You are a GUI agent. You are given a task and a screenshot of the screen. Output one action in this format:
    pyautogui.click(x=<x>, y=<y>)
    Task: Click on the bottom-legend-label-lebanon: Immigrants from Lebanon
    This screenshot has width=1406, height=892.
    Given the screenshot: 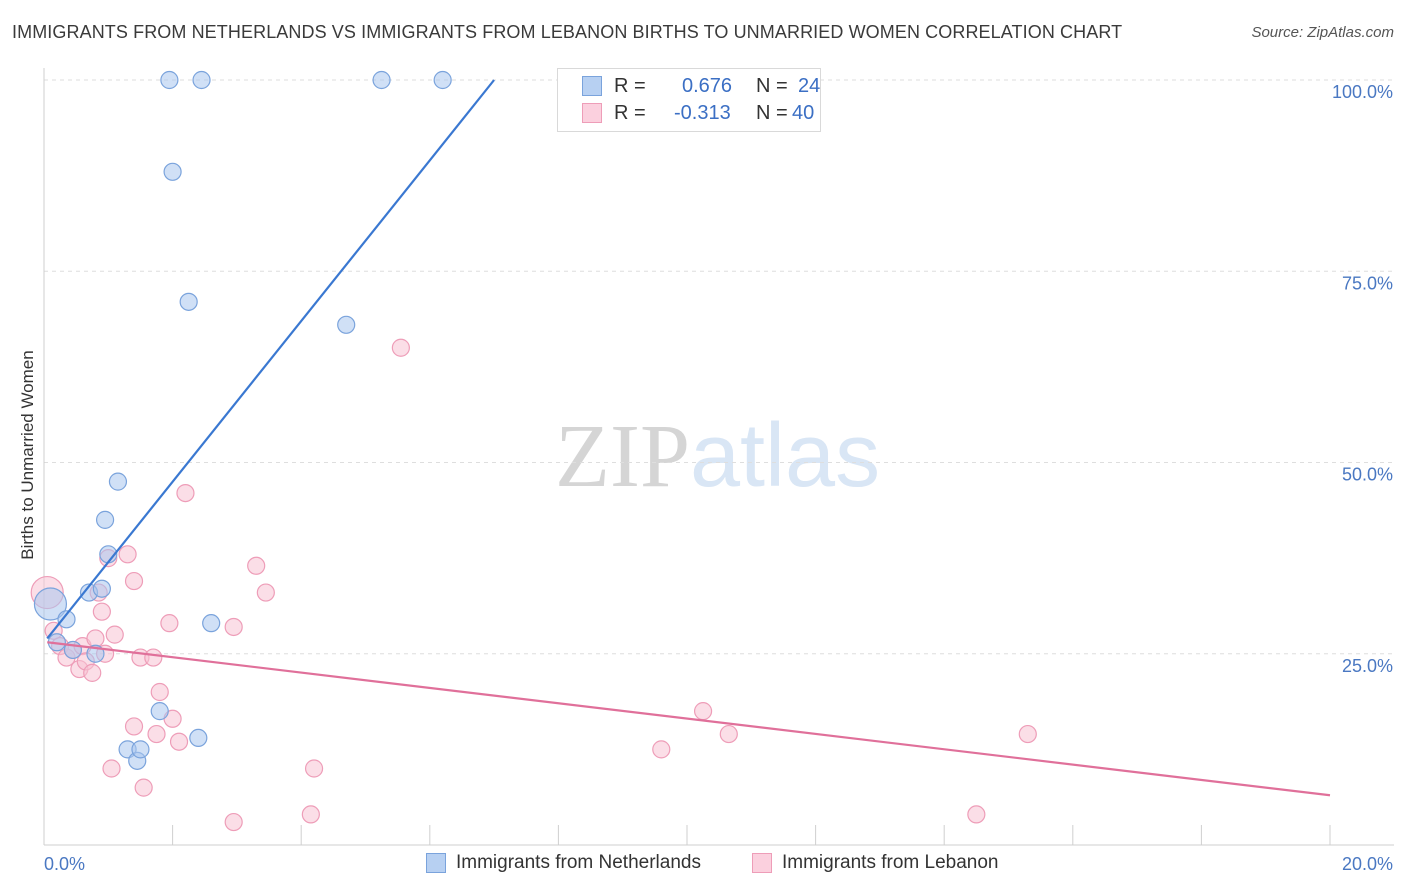 What is the action you would take?
    pyautogui.click(x=890, y=862)
    